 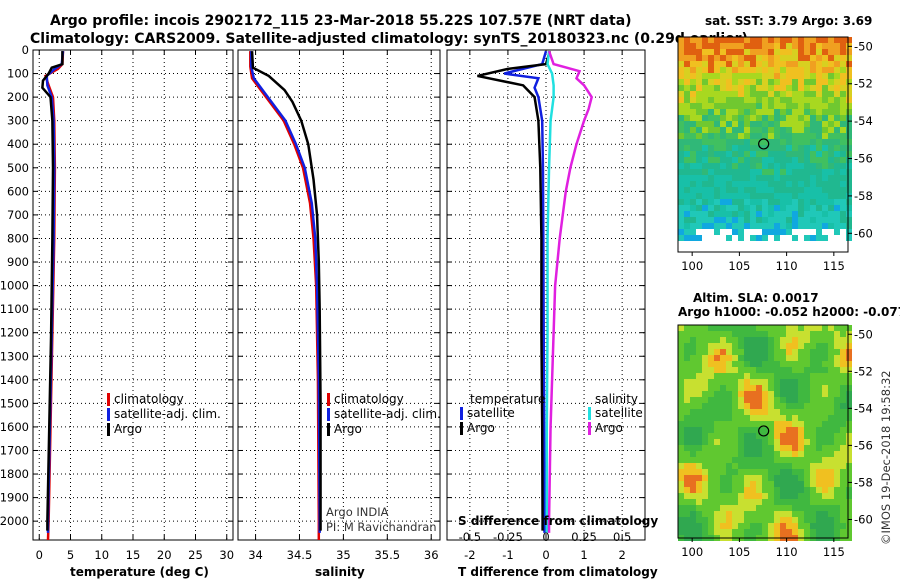 I want to click on legend-entry: satellite-adj. clim., so click(x=387, y=414).